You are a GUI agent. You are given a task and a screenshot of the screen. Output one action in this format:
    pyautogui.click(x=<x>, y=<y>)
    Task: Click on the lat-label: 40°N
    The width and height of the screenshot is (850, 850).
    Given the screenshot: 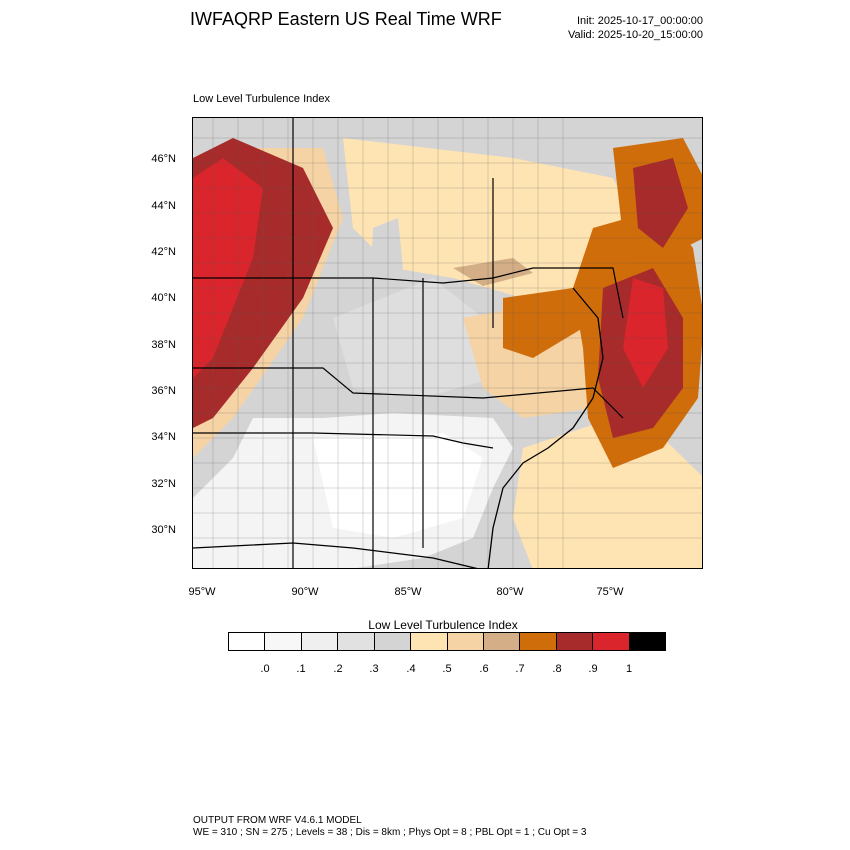 What is the action you would take?
    pyautogui.click(x=163, y=298)
    